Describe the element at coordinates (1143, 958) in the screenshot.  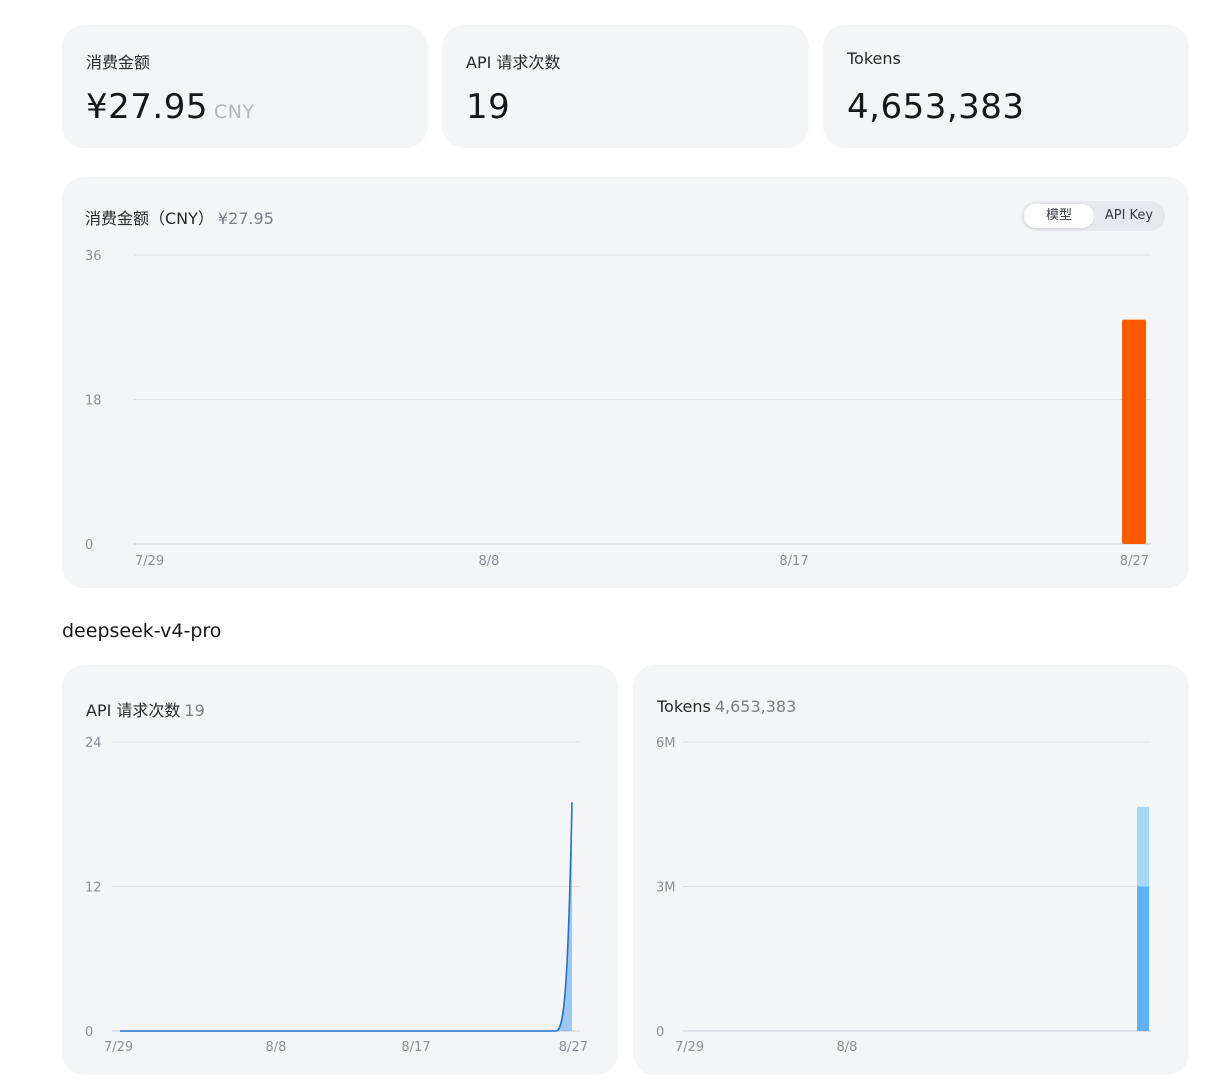
I see `tokens-bar-segment-primary` at that location.